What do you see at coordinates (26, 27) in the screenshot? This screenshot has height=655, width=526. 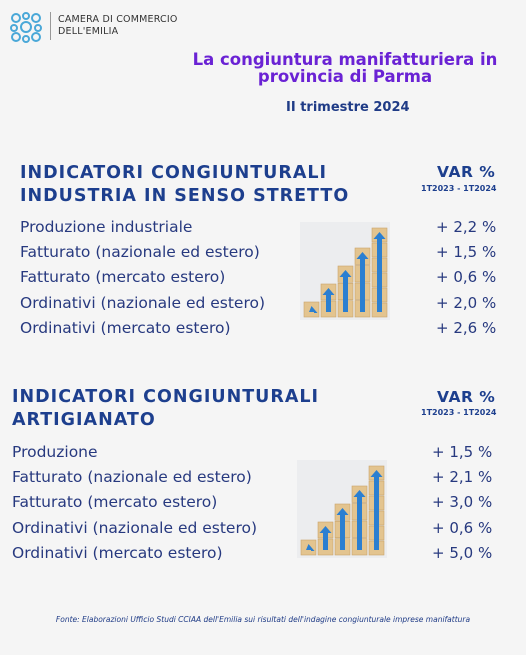 I see `logo-icon` at bounding box center [26, 27].